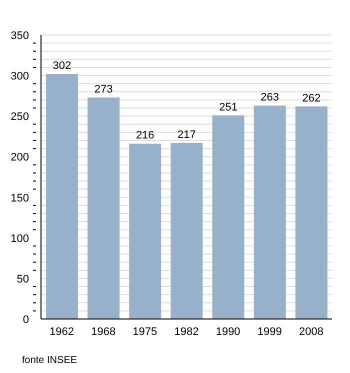 The image size is (350, 373). What do you see at coordinates (103, 89) in the screenshot?
I see `data-label: 273` at bounding box center [103, 89].